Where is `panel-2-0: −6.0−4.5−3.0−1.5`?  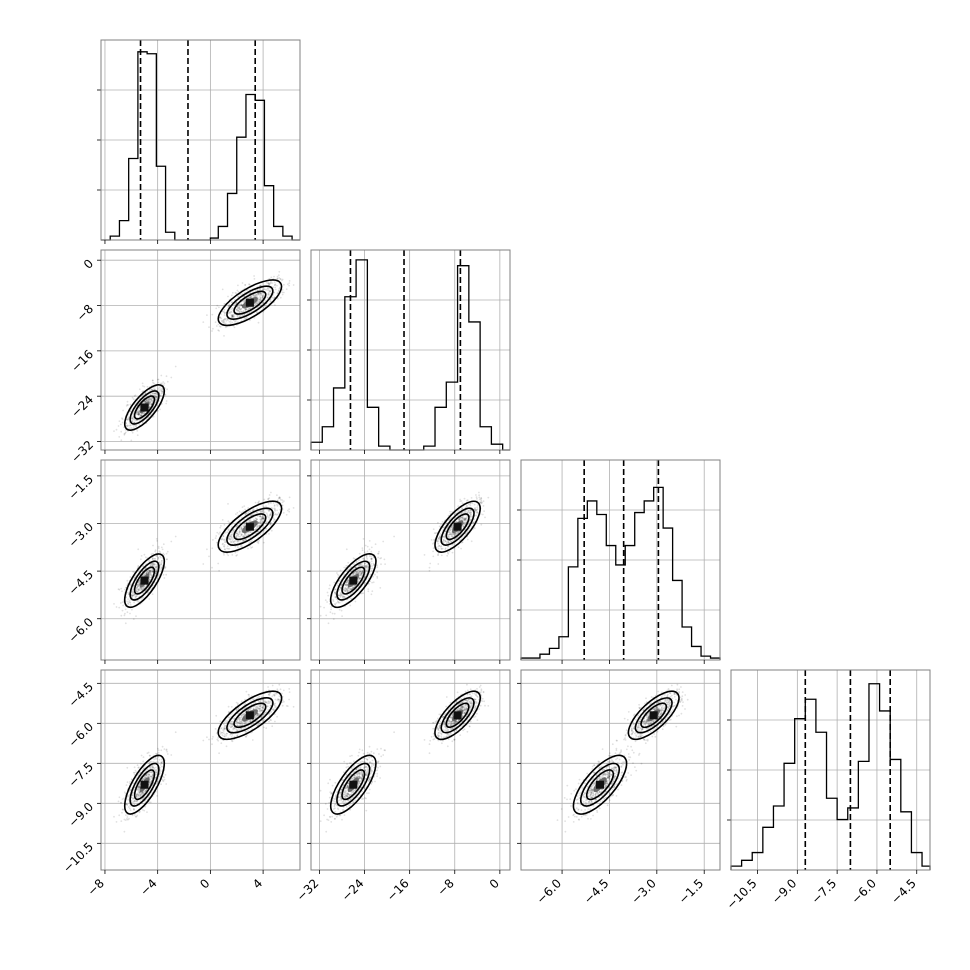
panel-2-0: −6.0−4.5−3.0−1.5 is located at coordinates (183, 561).